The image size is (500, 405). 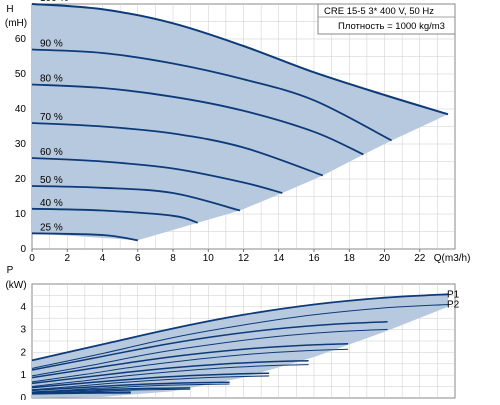 What do you see at coordinates (51, 203) in the screenshot?
I see `speed-label: 40 %` at bounding box center [51, 203].